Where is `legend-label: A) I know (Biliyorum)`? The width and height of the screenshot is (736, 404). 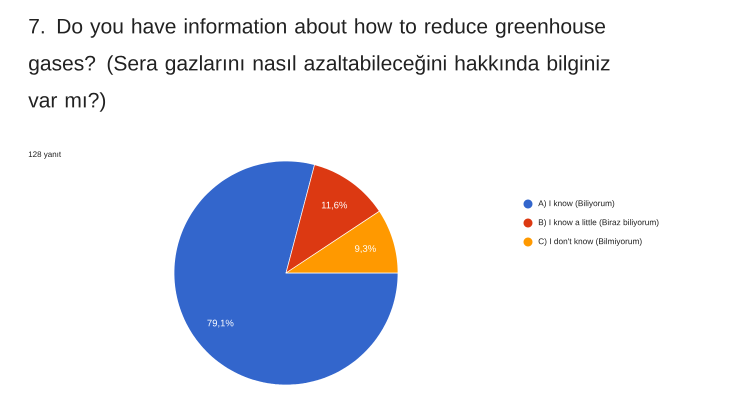 legend-label: A) I know (Biliyorum) is located at coordinates (576, 204).